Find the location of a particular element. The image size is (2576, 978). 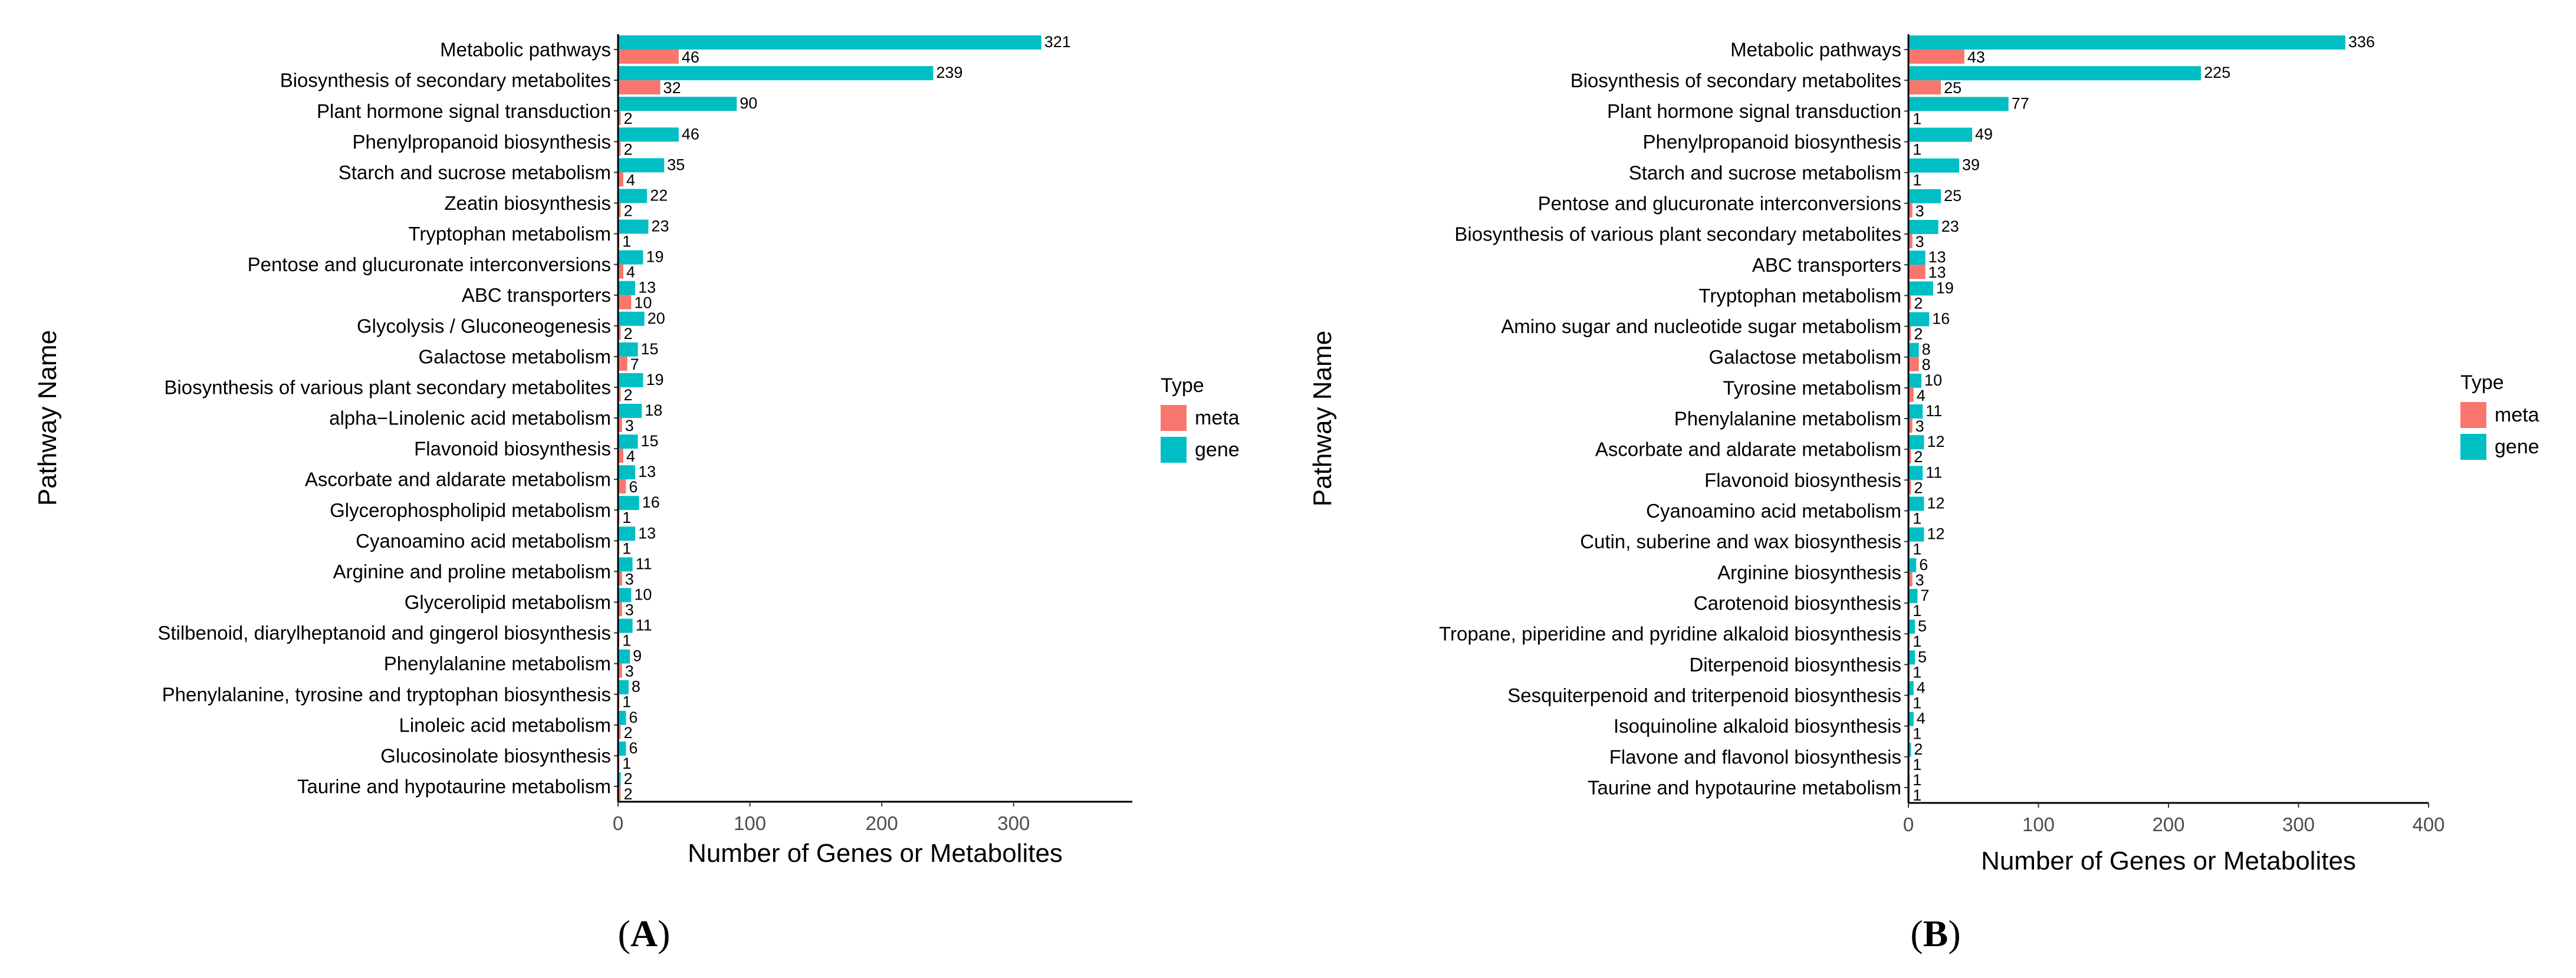

x-tick-label: 400 is located at coordinates (2428, 824).